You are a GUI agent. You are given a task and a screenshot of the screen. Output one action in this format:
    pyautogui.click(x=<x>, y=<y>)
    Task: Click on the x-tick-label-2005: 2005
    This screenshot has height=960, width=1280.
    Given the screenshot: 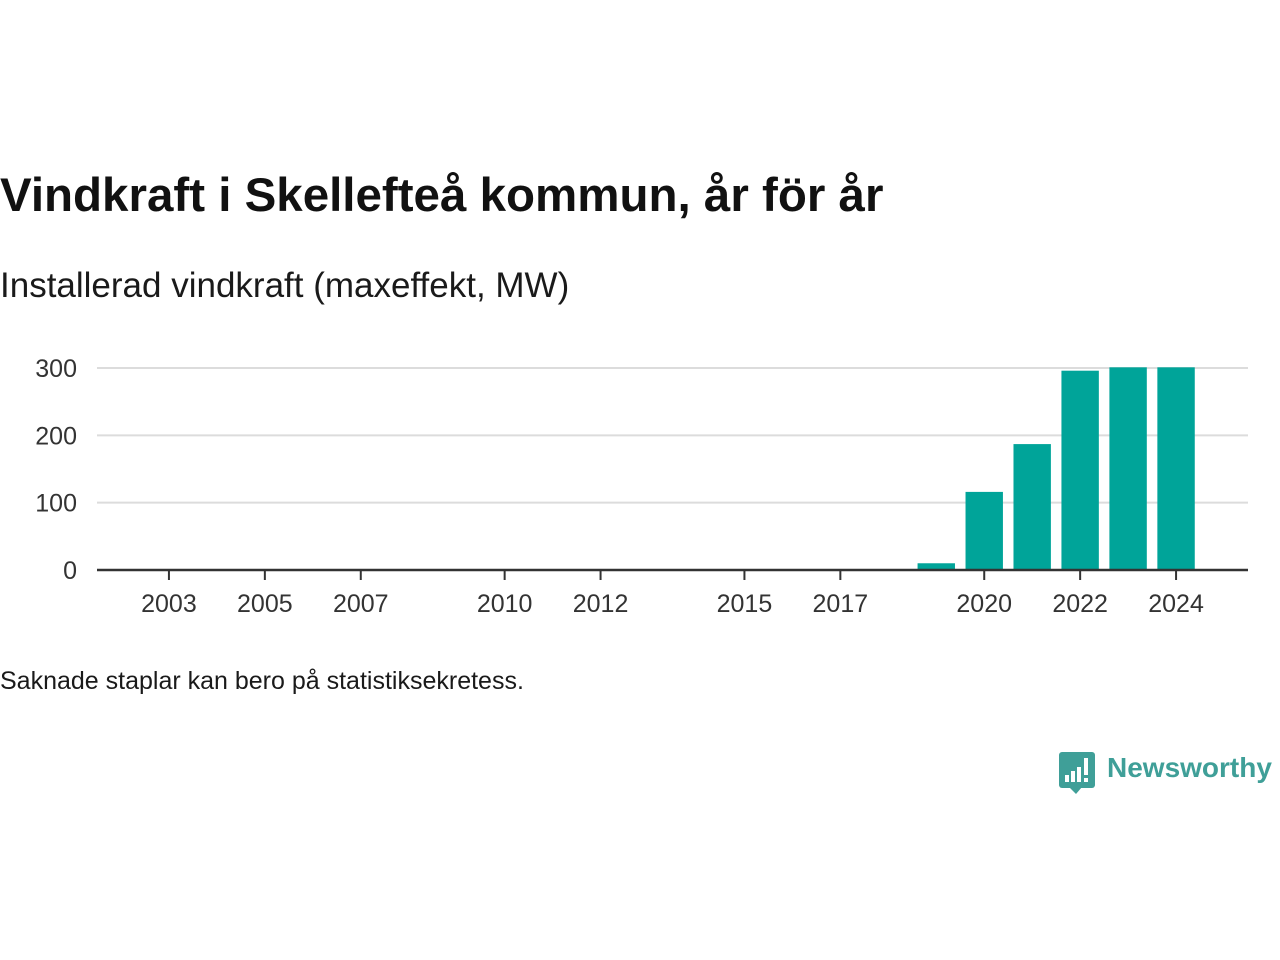 What is the action you would take?
    pyautogui.click(x=265, y=604)
    